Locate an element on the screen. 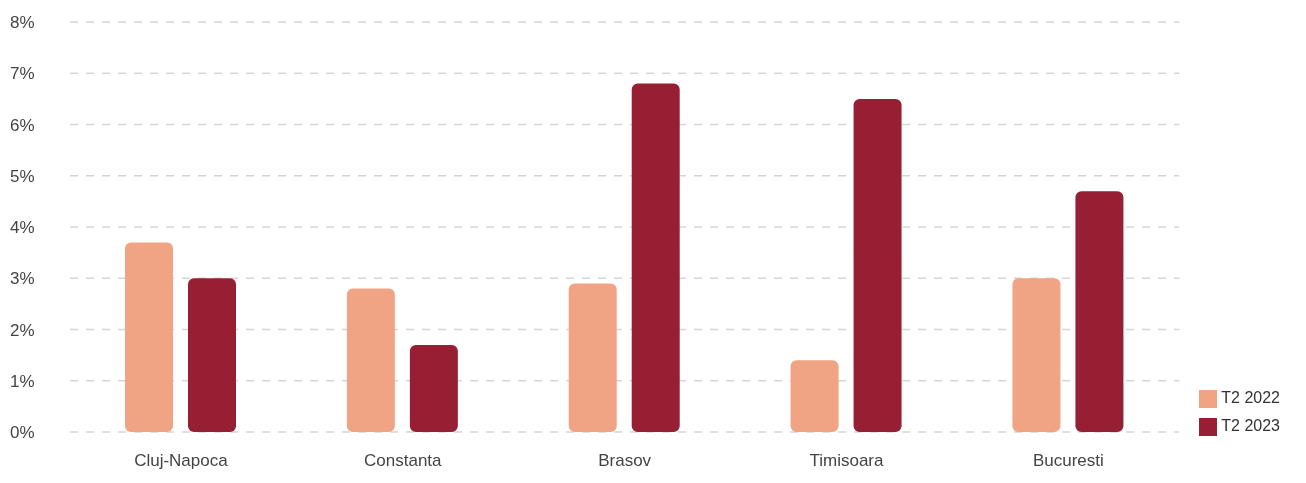 This screenshot has width=1306, height=483. y-tick-label: 2% is located at coordinates (22, 330).